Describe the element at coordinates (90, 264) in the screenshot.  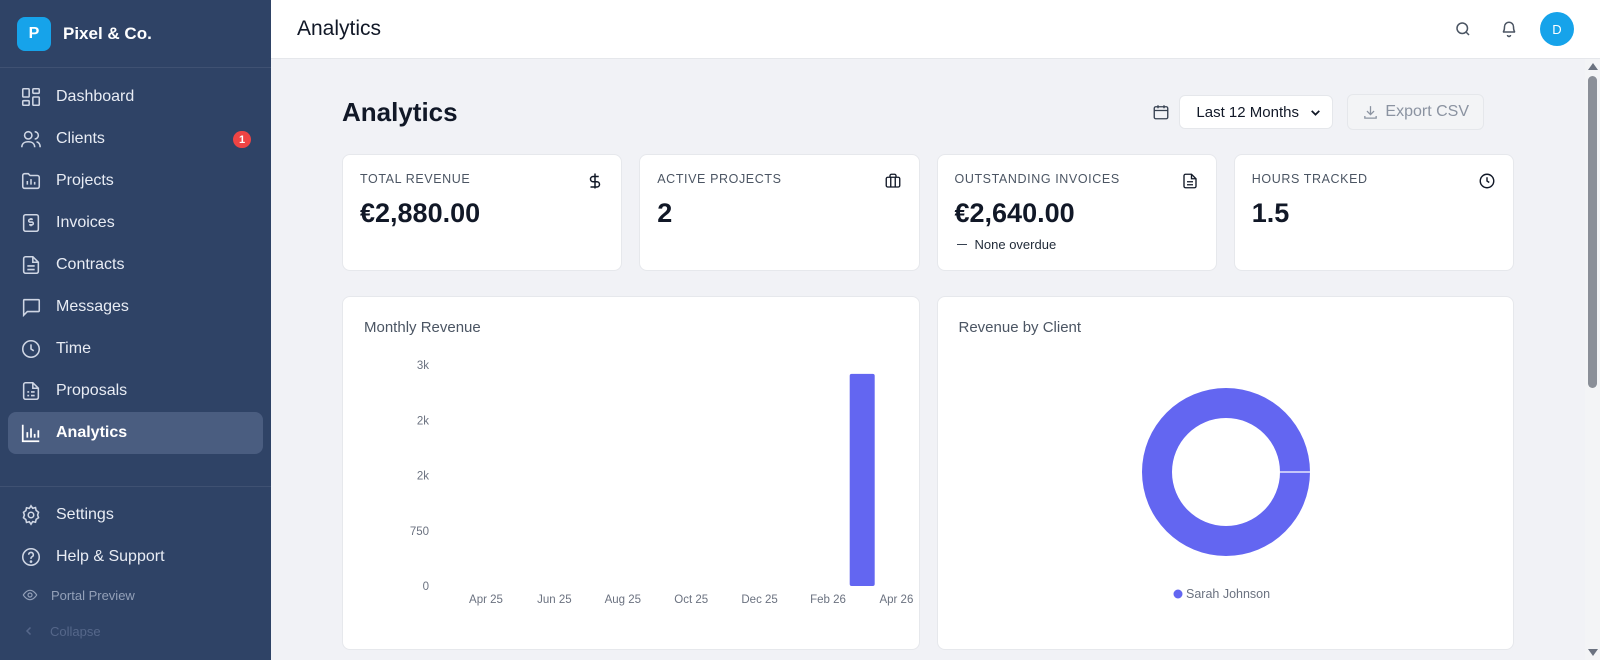
I see `sidebar-item-label: Contracts` at that location.